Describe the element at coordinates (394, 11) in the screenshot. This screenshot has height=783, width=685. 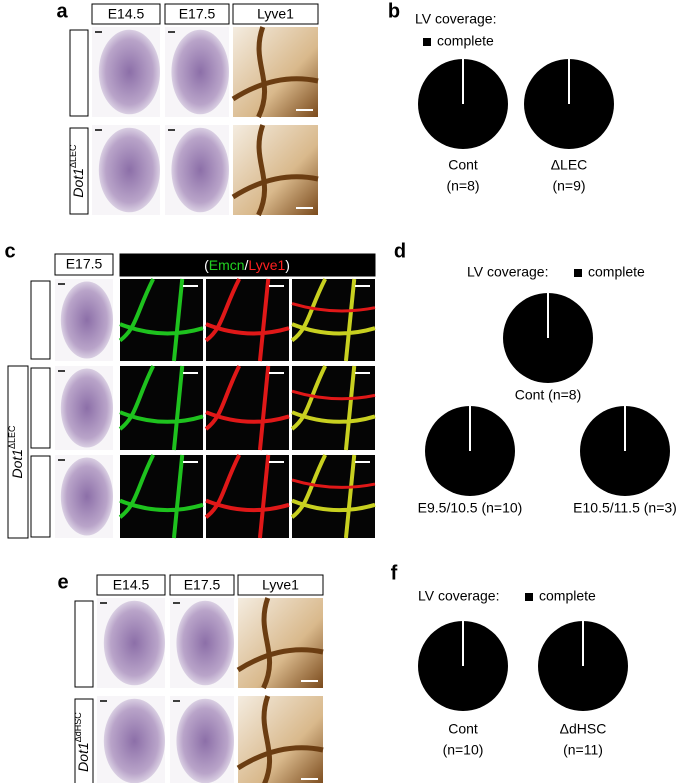
I see `panel-letter: b` at that location.